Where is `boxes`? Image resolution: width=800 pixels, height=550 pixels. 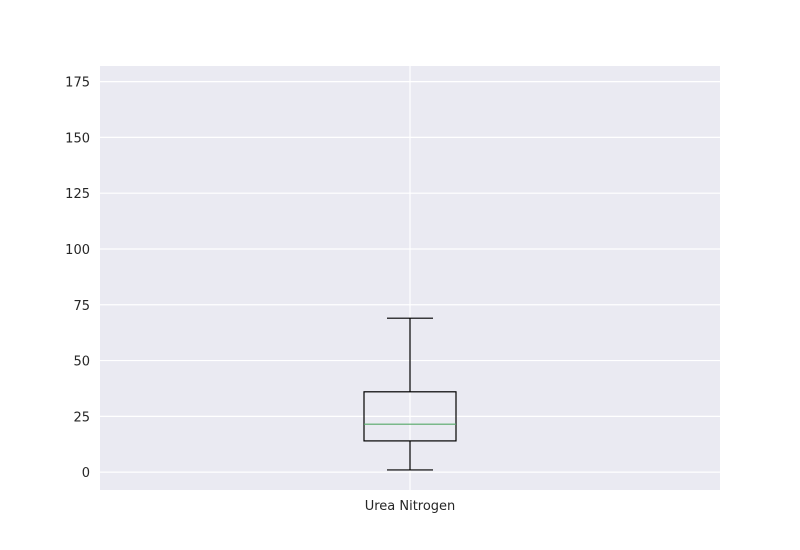
boxes is located at coordinates (410, 394).